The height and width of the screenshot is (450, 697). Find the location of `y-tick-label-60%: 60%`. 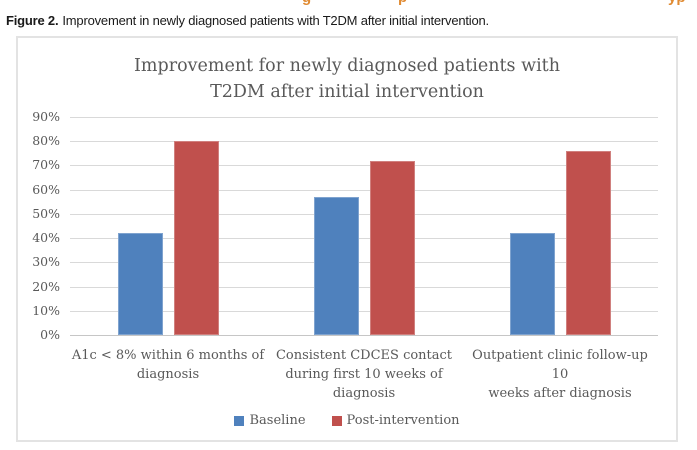

y-tick-label-60%: 60% is located at coordinates (46, 189).